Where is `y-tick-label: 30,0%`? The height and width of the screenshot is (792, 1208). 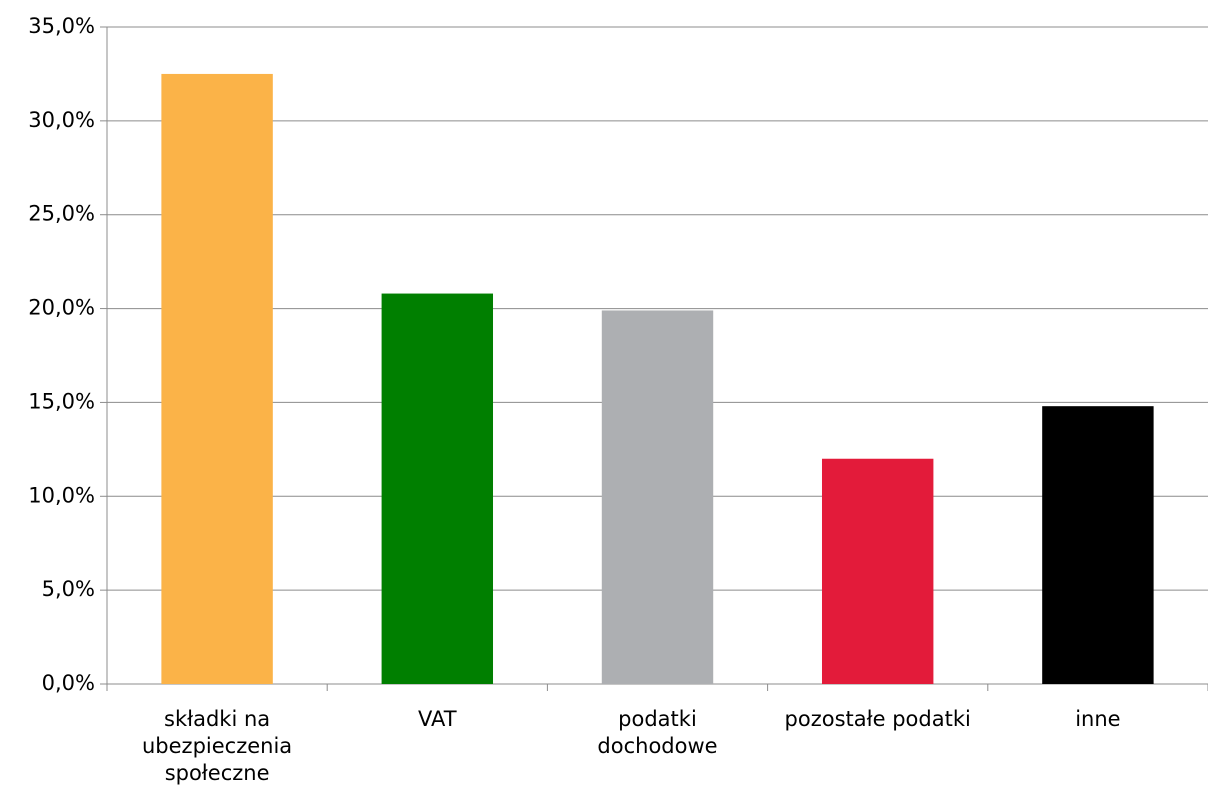
y-tick-label: 30,0% is located at coordinates (61, 120).